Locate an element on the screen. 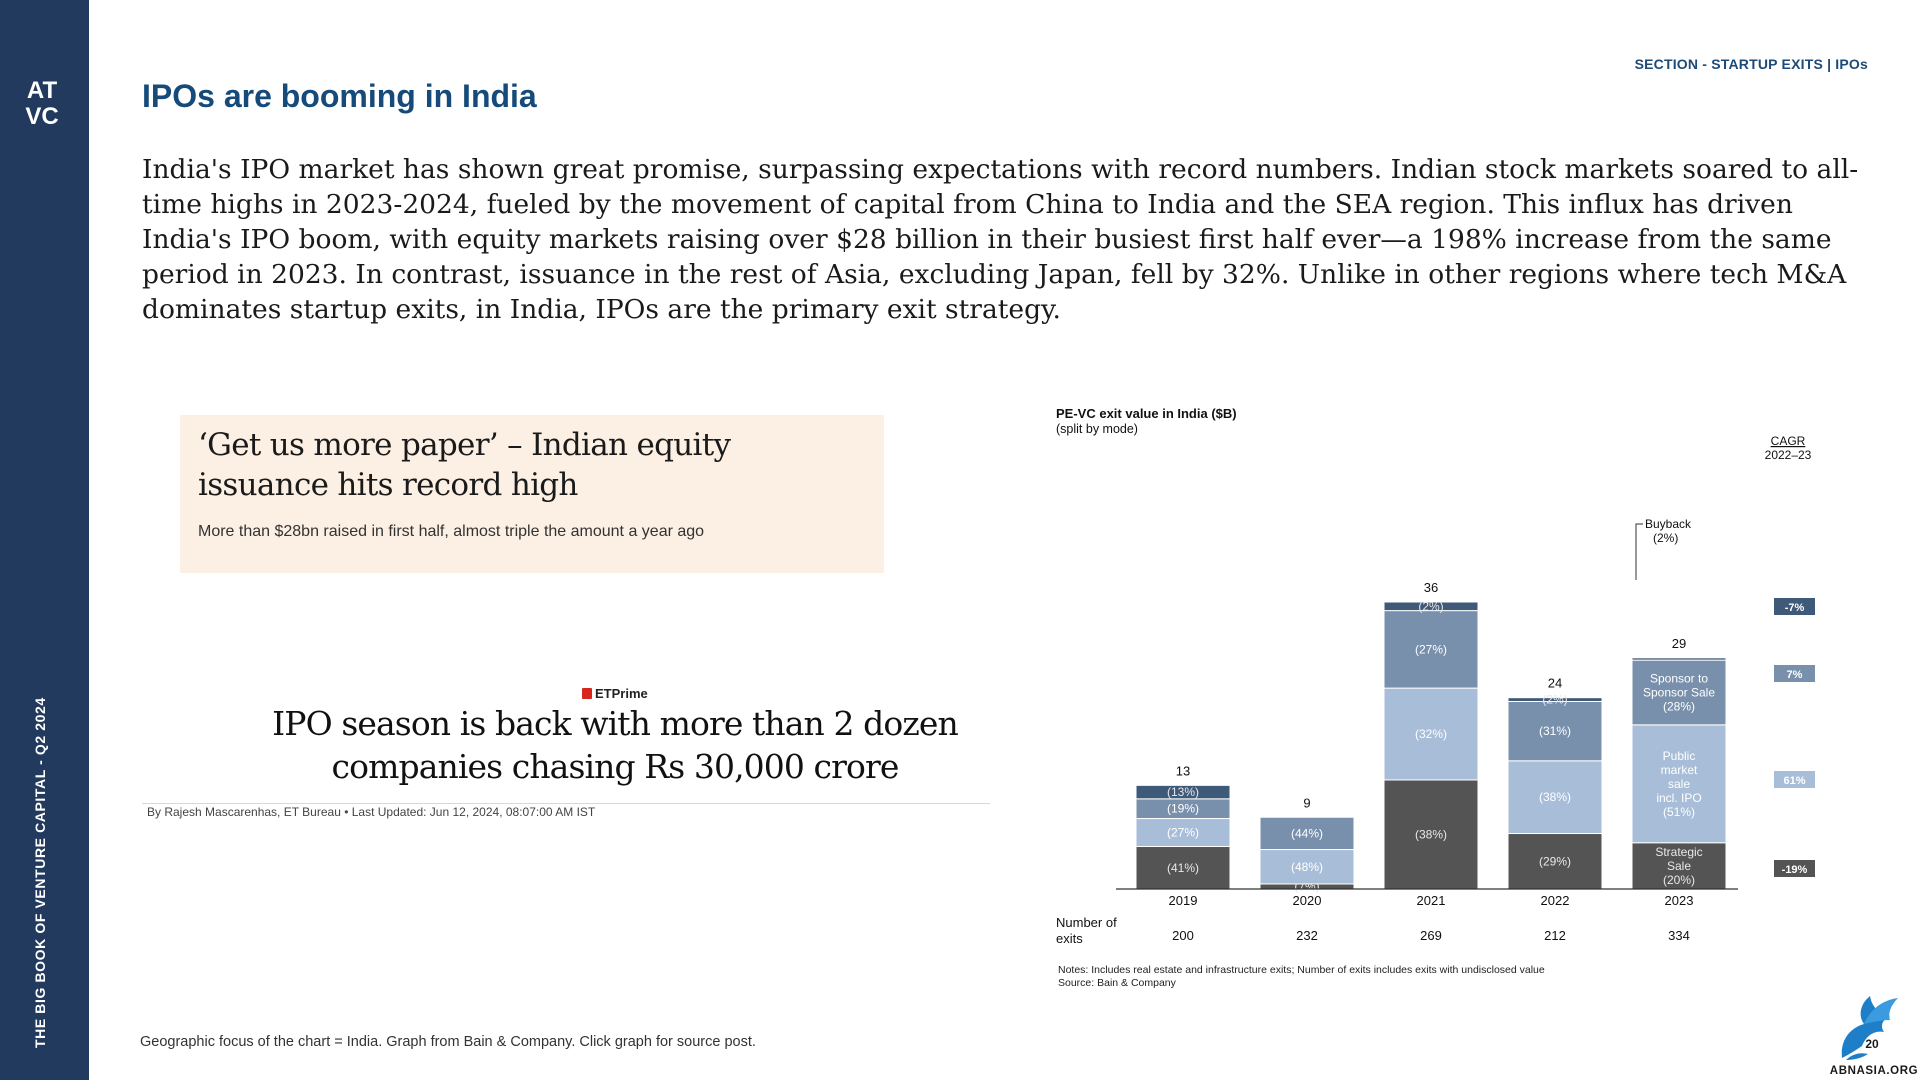 This screenshot has width=1920, height=1080. bar-segment-label: (28%) is located at coordinates (1679, 706).